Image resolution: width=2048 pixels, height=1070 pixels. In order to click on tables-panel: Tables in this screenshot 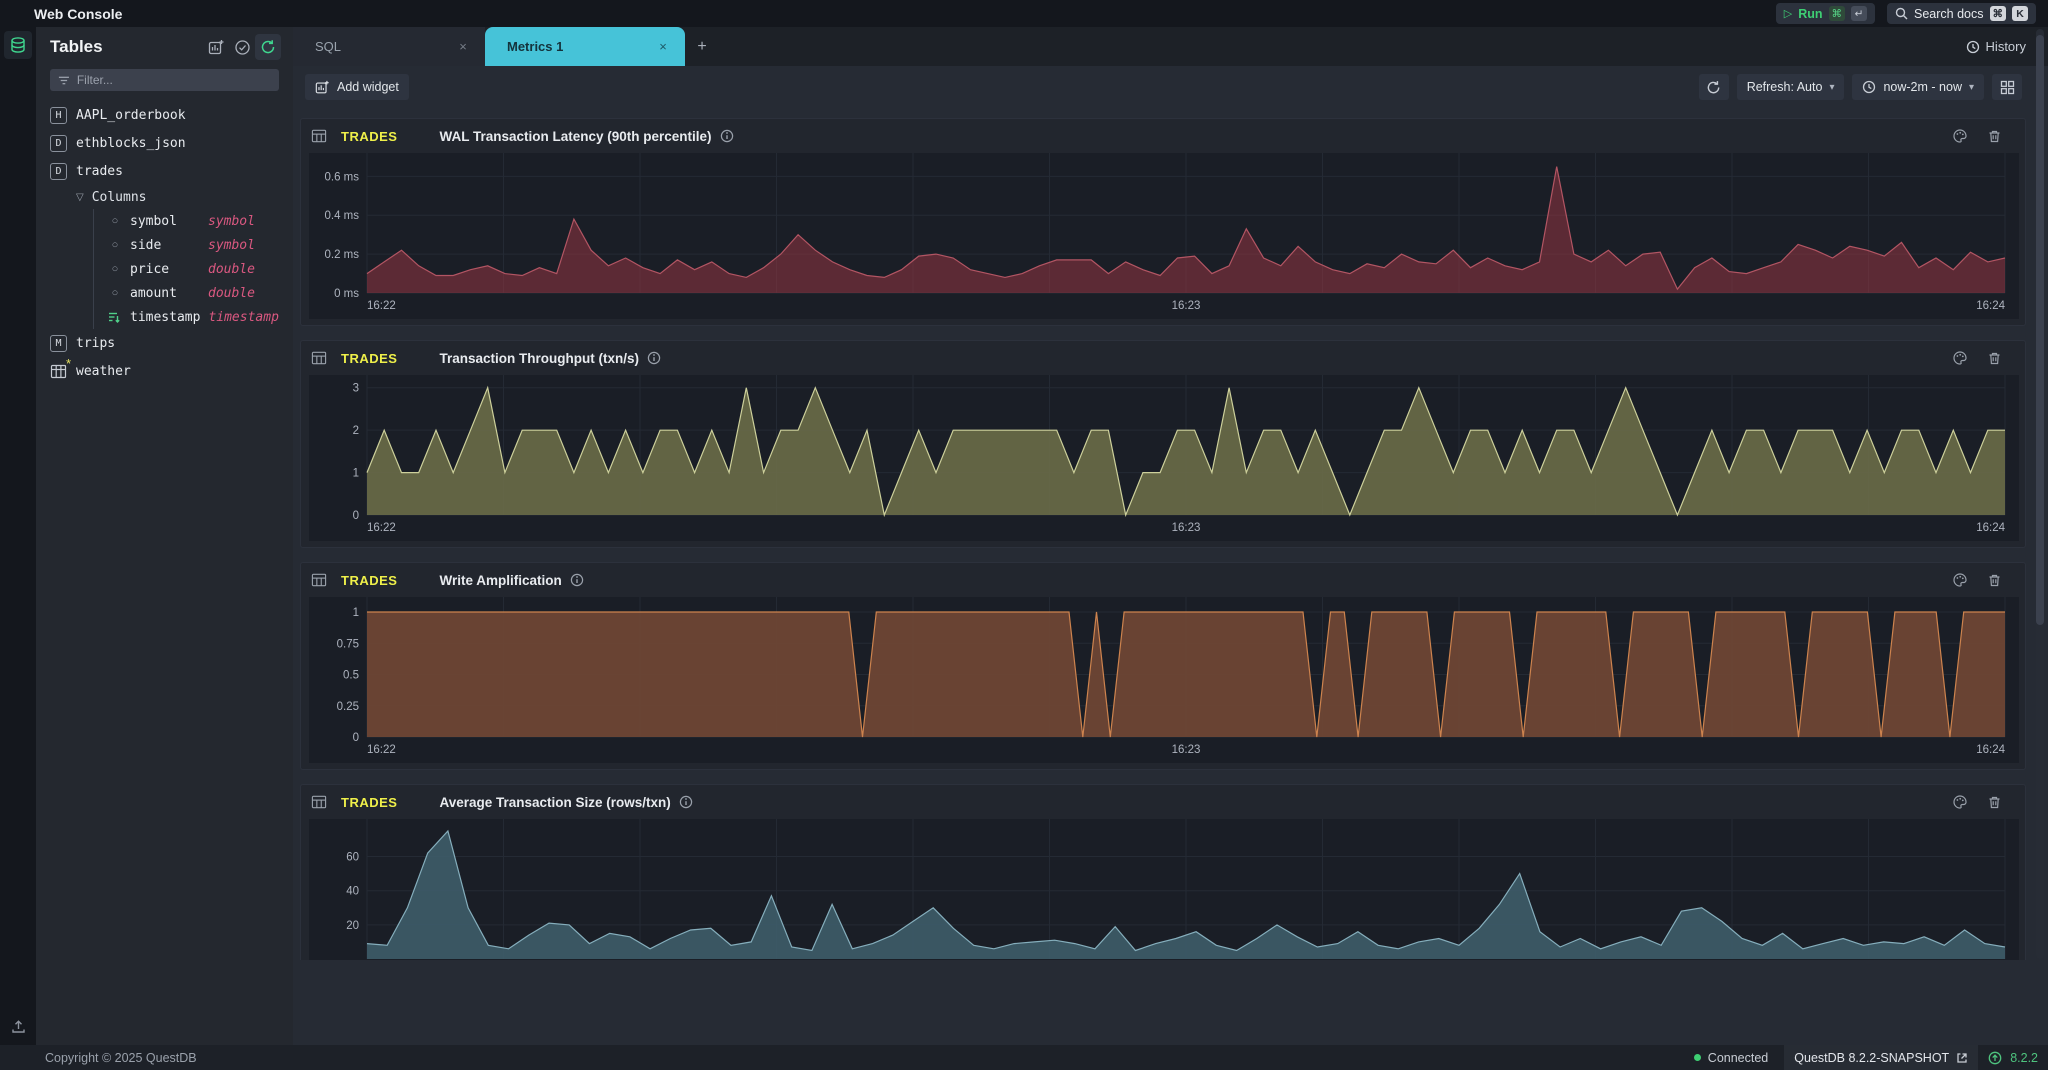, I will do `click(164, 536)`.